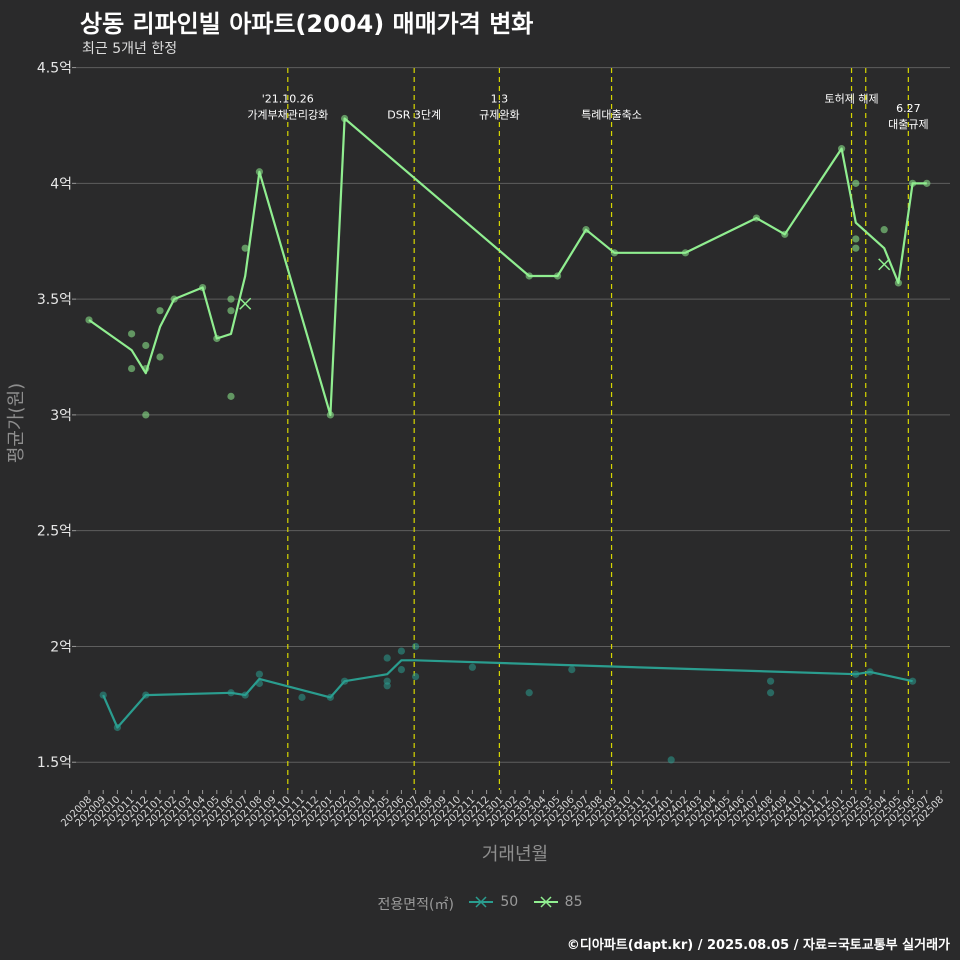  Describe the element at coordinates (415, 905) in the screenshot. I see `legend-title: 전용면적(㎡)` at that location.